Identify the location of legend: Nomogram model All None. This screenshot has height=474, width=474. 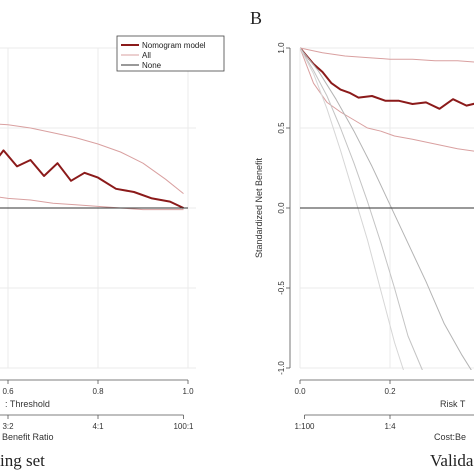
(170, 53).